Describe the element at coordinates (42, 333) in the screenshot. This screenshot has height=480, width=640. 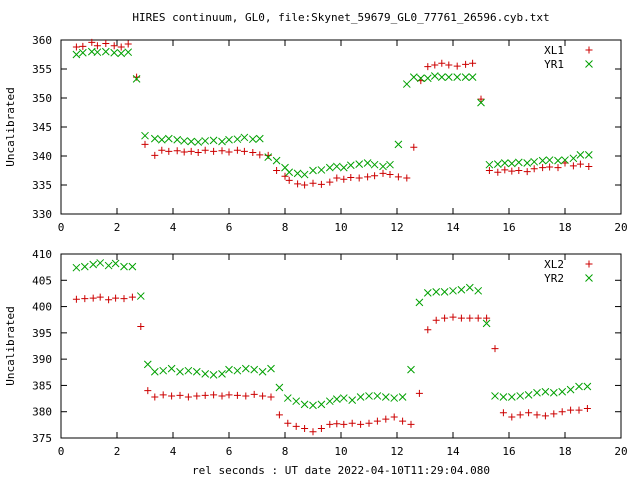
I see `y-tick-label: 395` at that location.